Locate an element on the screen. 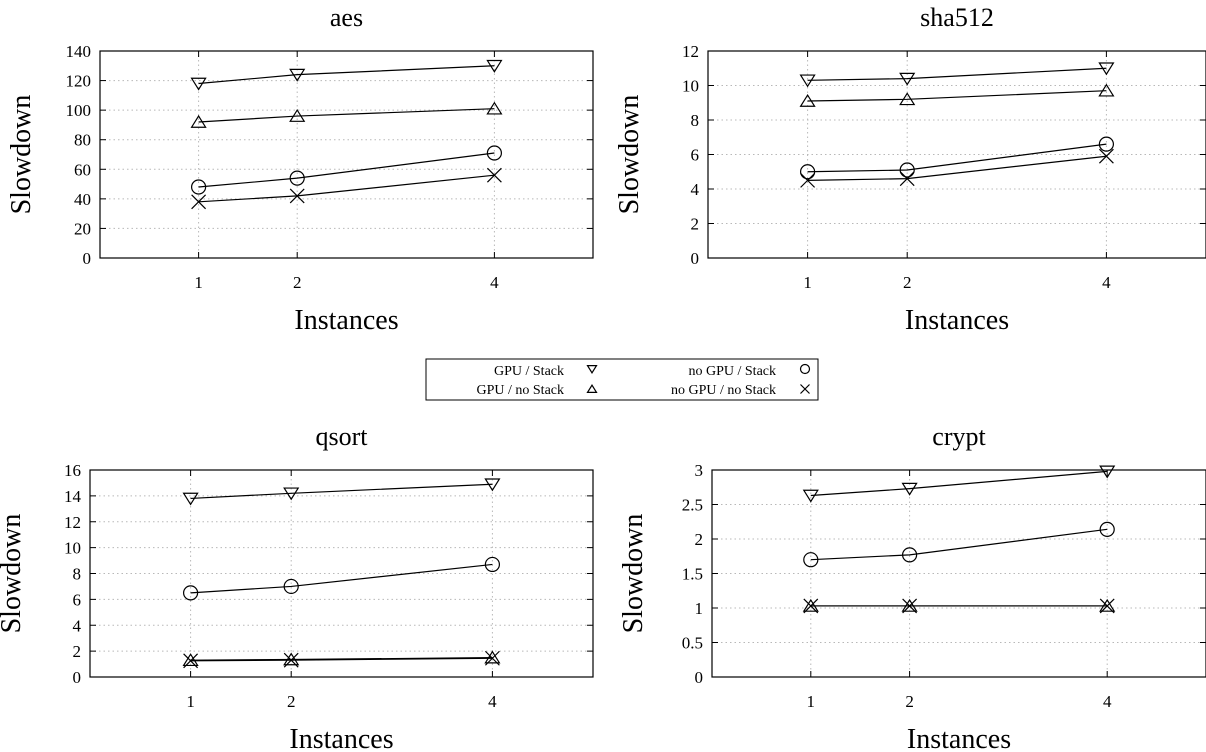 This screenshot has height=752, width=1206. legend-marker-cross-icon is located at coordinates (805, 389).